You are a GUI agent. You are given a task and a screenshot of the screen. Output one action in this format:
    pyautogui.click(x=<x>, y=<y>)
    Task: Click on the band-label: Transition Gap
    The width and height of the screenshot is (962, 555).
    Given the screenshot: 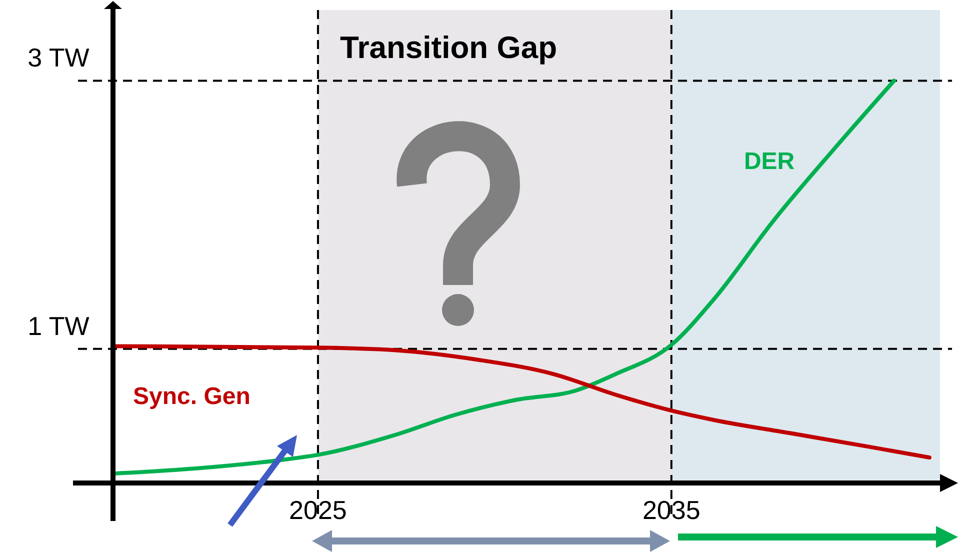 What is the action you would take?
    pyautogui.click(x=449, y=47)
    